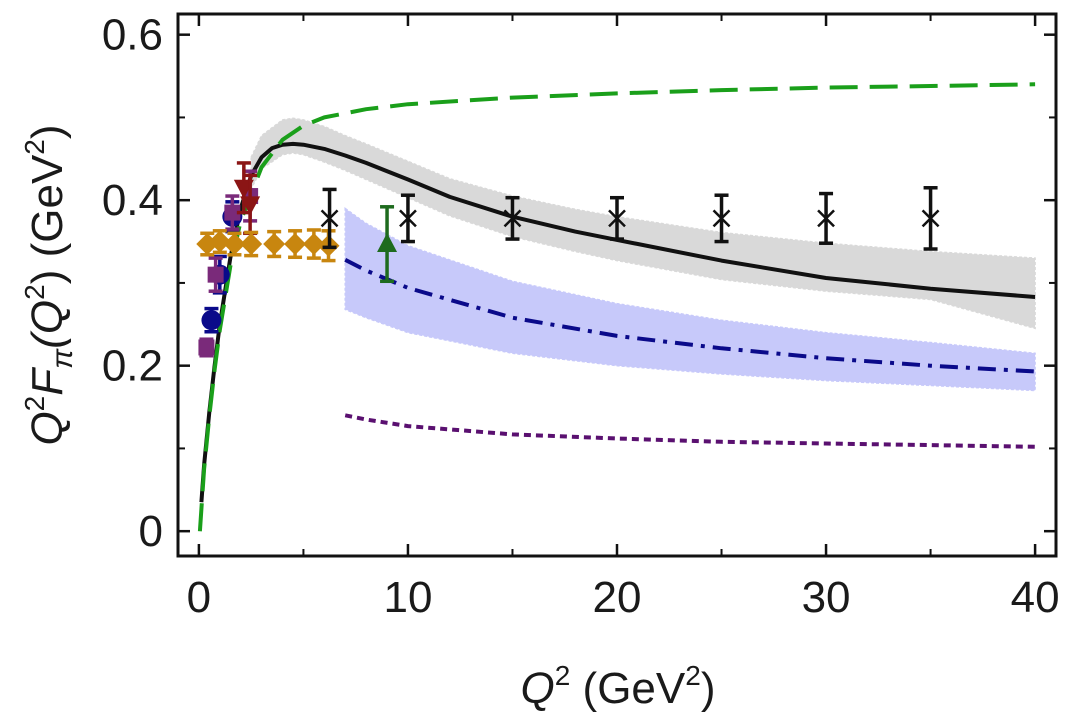 The height and width of the screenshot is (723, 1072). What do you see at coordinates (62, 358) in the screenshot?
I see `y-title-pi: π` at bounding box center [62, 358].